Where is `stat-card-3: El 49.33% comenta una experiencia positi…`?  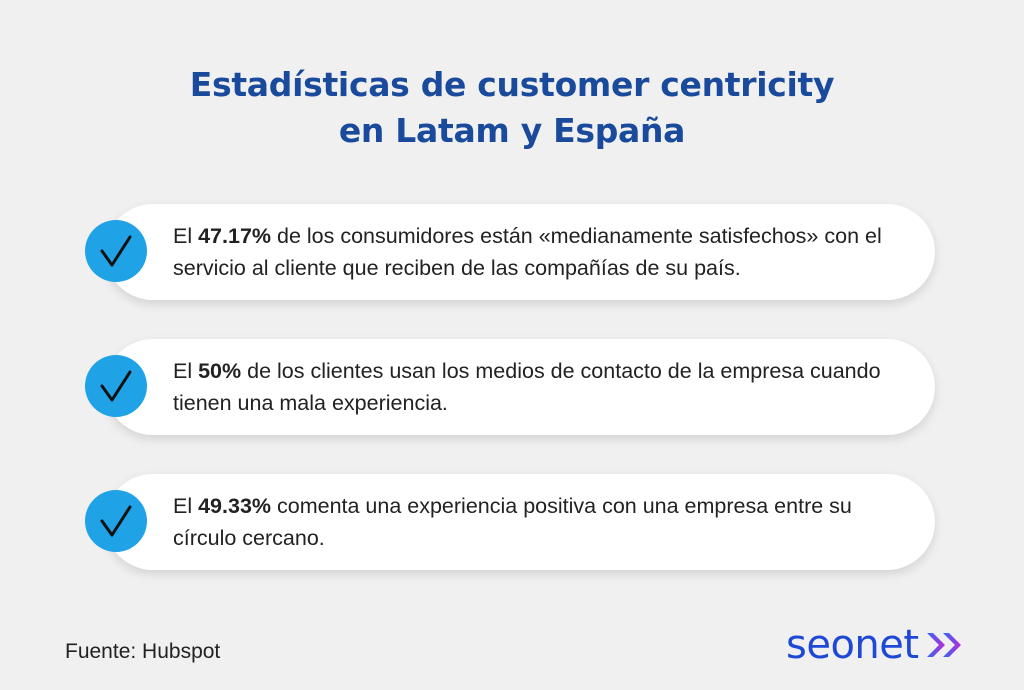
stat-card-3: El 49.33% comenta una experiencia positi… is located at coordinates (520, 522).